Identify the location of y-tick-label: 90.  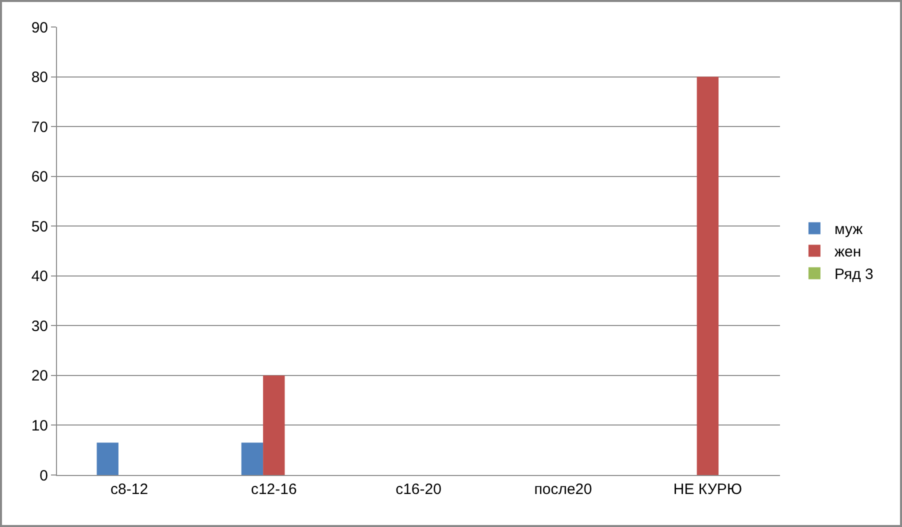
(39, 27).